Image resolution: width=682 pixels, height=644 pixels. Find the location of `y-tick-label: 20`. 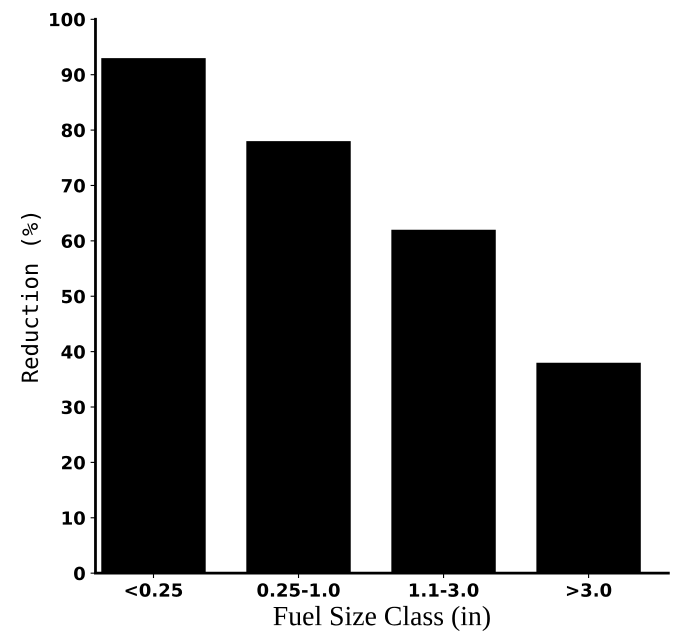

y-tick-label: 20 is located at coordinates (73, 463).